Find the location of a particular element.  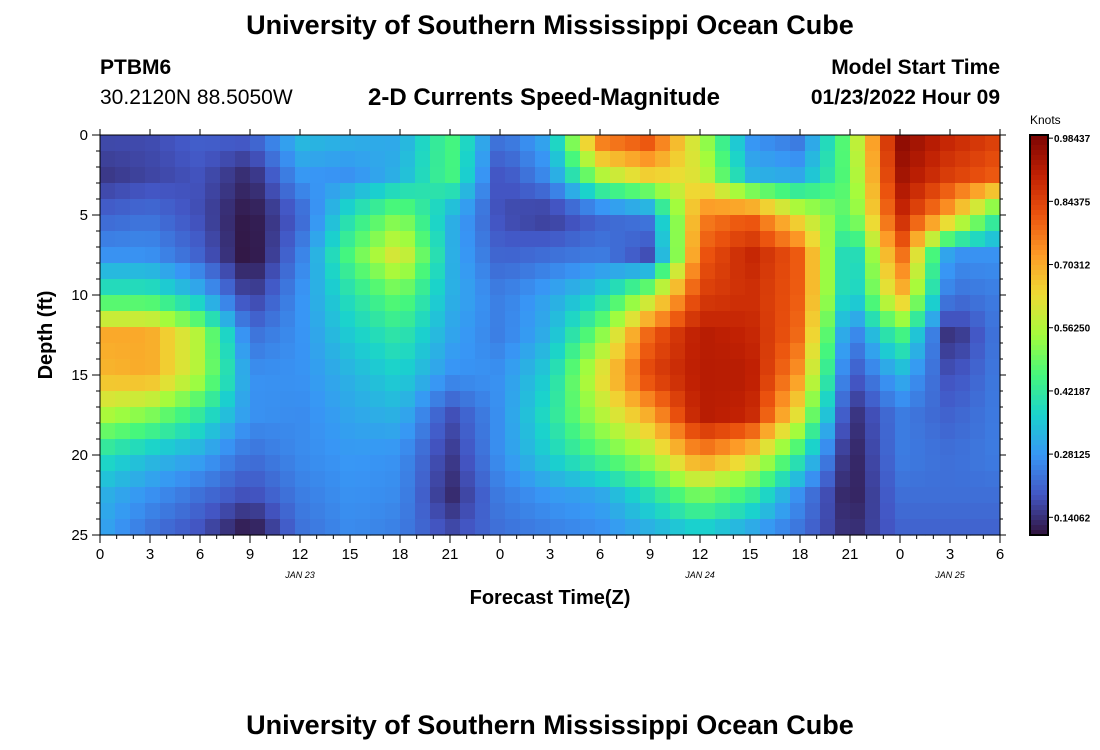

model-start-label: Model Start Time is located at coordinates (915, 67).